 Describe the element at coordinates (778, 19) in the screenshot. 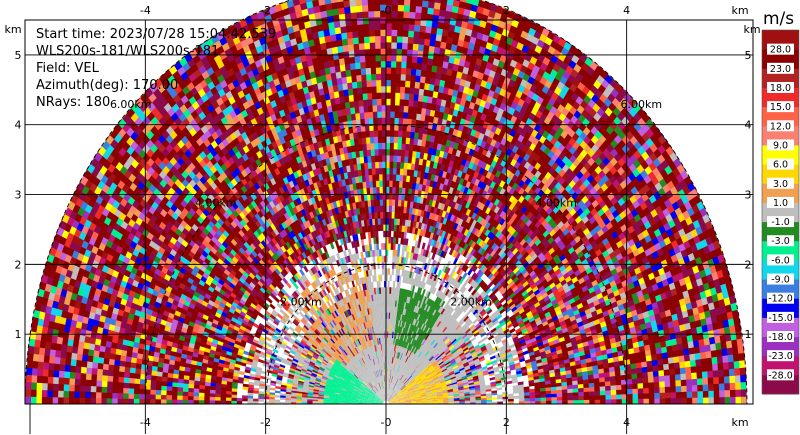

I see `colorbar-unit: m/s` at that location.